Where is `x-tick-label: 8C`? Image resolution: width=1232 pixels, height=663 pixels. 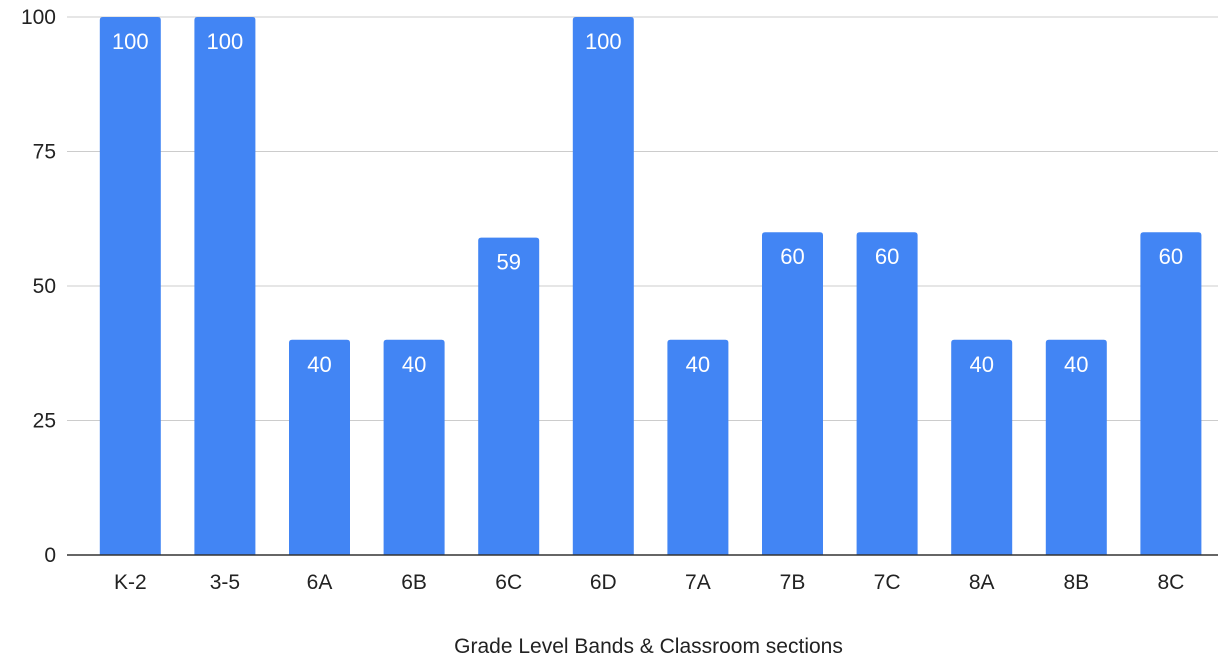
x-tick-label: 8C is located at coordinates (1170, 582).